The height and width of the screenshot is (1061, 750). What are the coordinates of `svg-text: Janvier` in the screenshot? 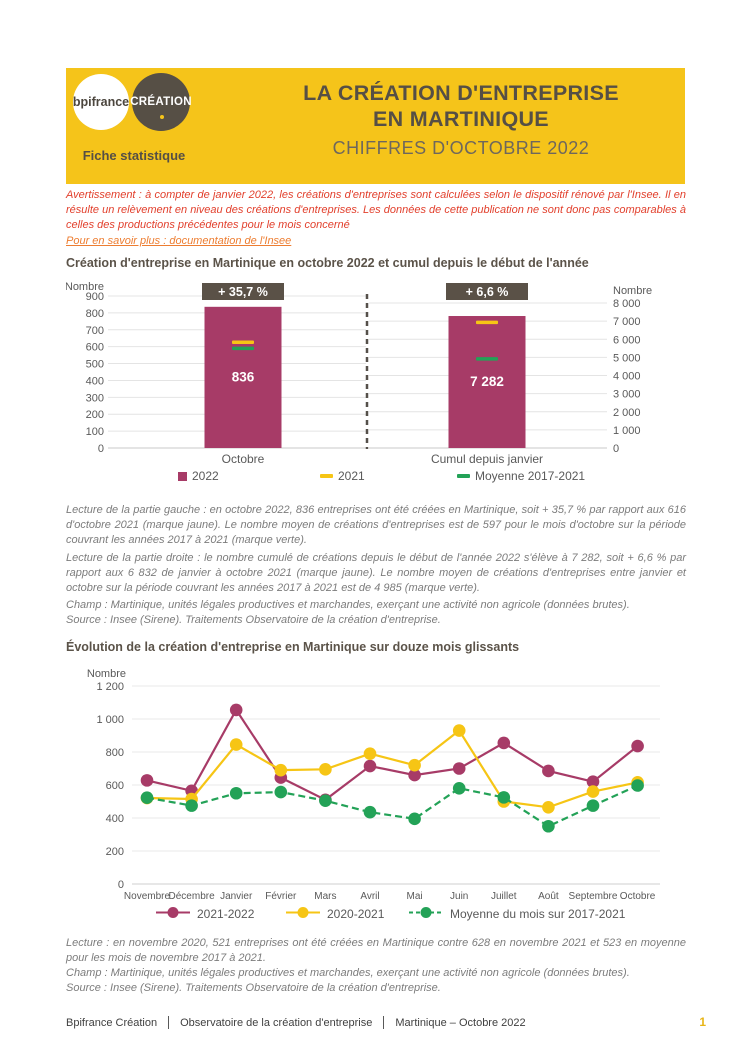 It's located at (236, 896).